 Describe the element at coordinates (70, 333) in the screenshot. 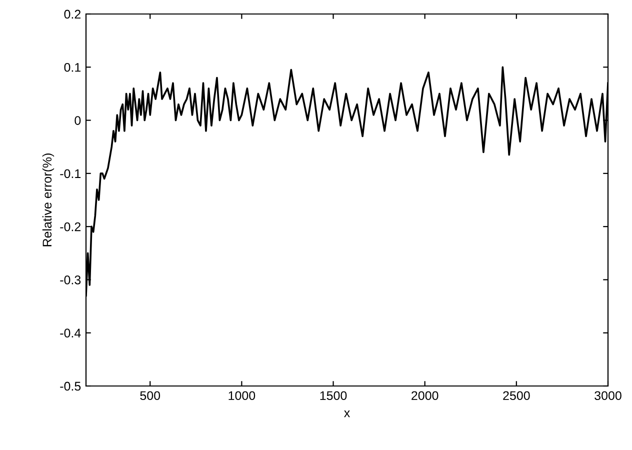

I see `y-tick-label: -0.4` at that location.